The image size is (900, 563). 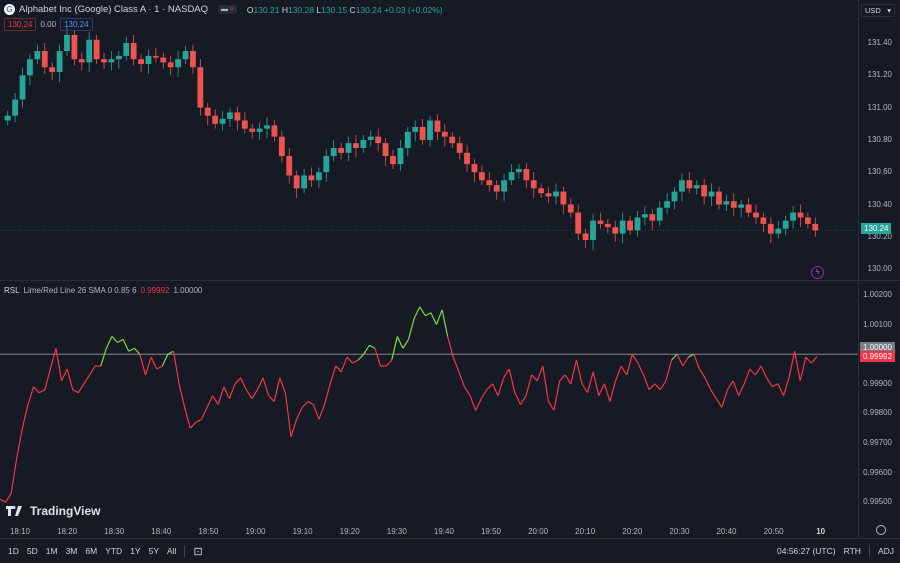 I want to click on time-tick: 18:10, so click(x=20, y=531).